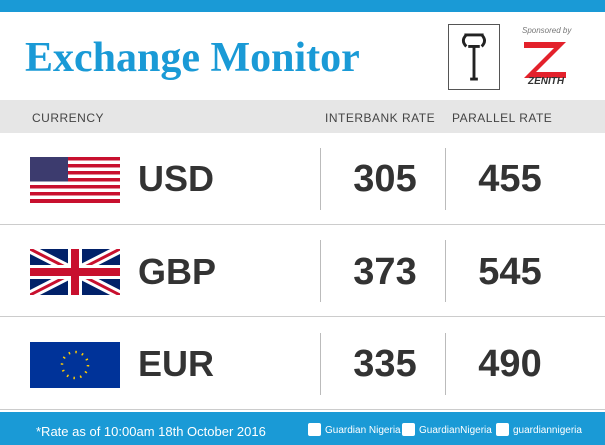  Describe the element at coordinates (385, 364) in the screenshot. I see `interbank-rate: 335` at that location.